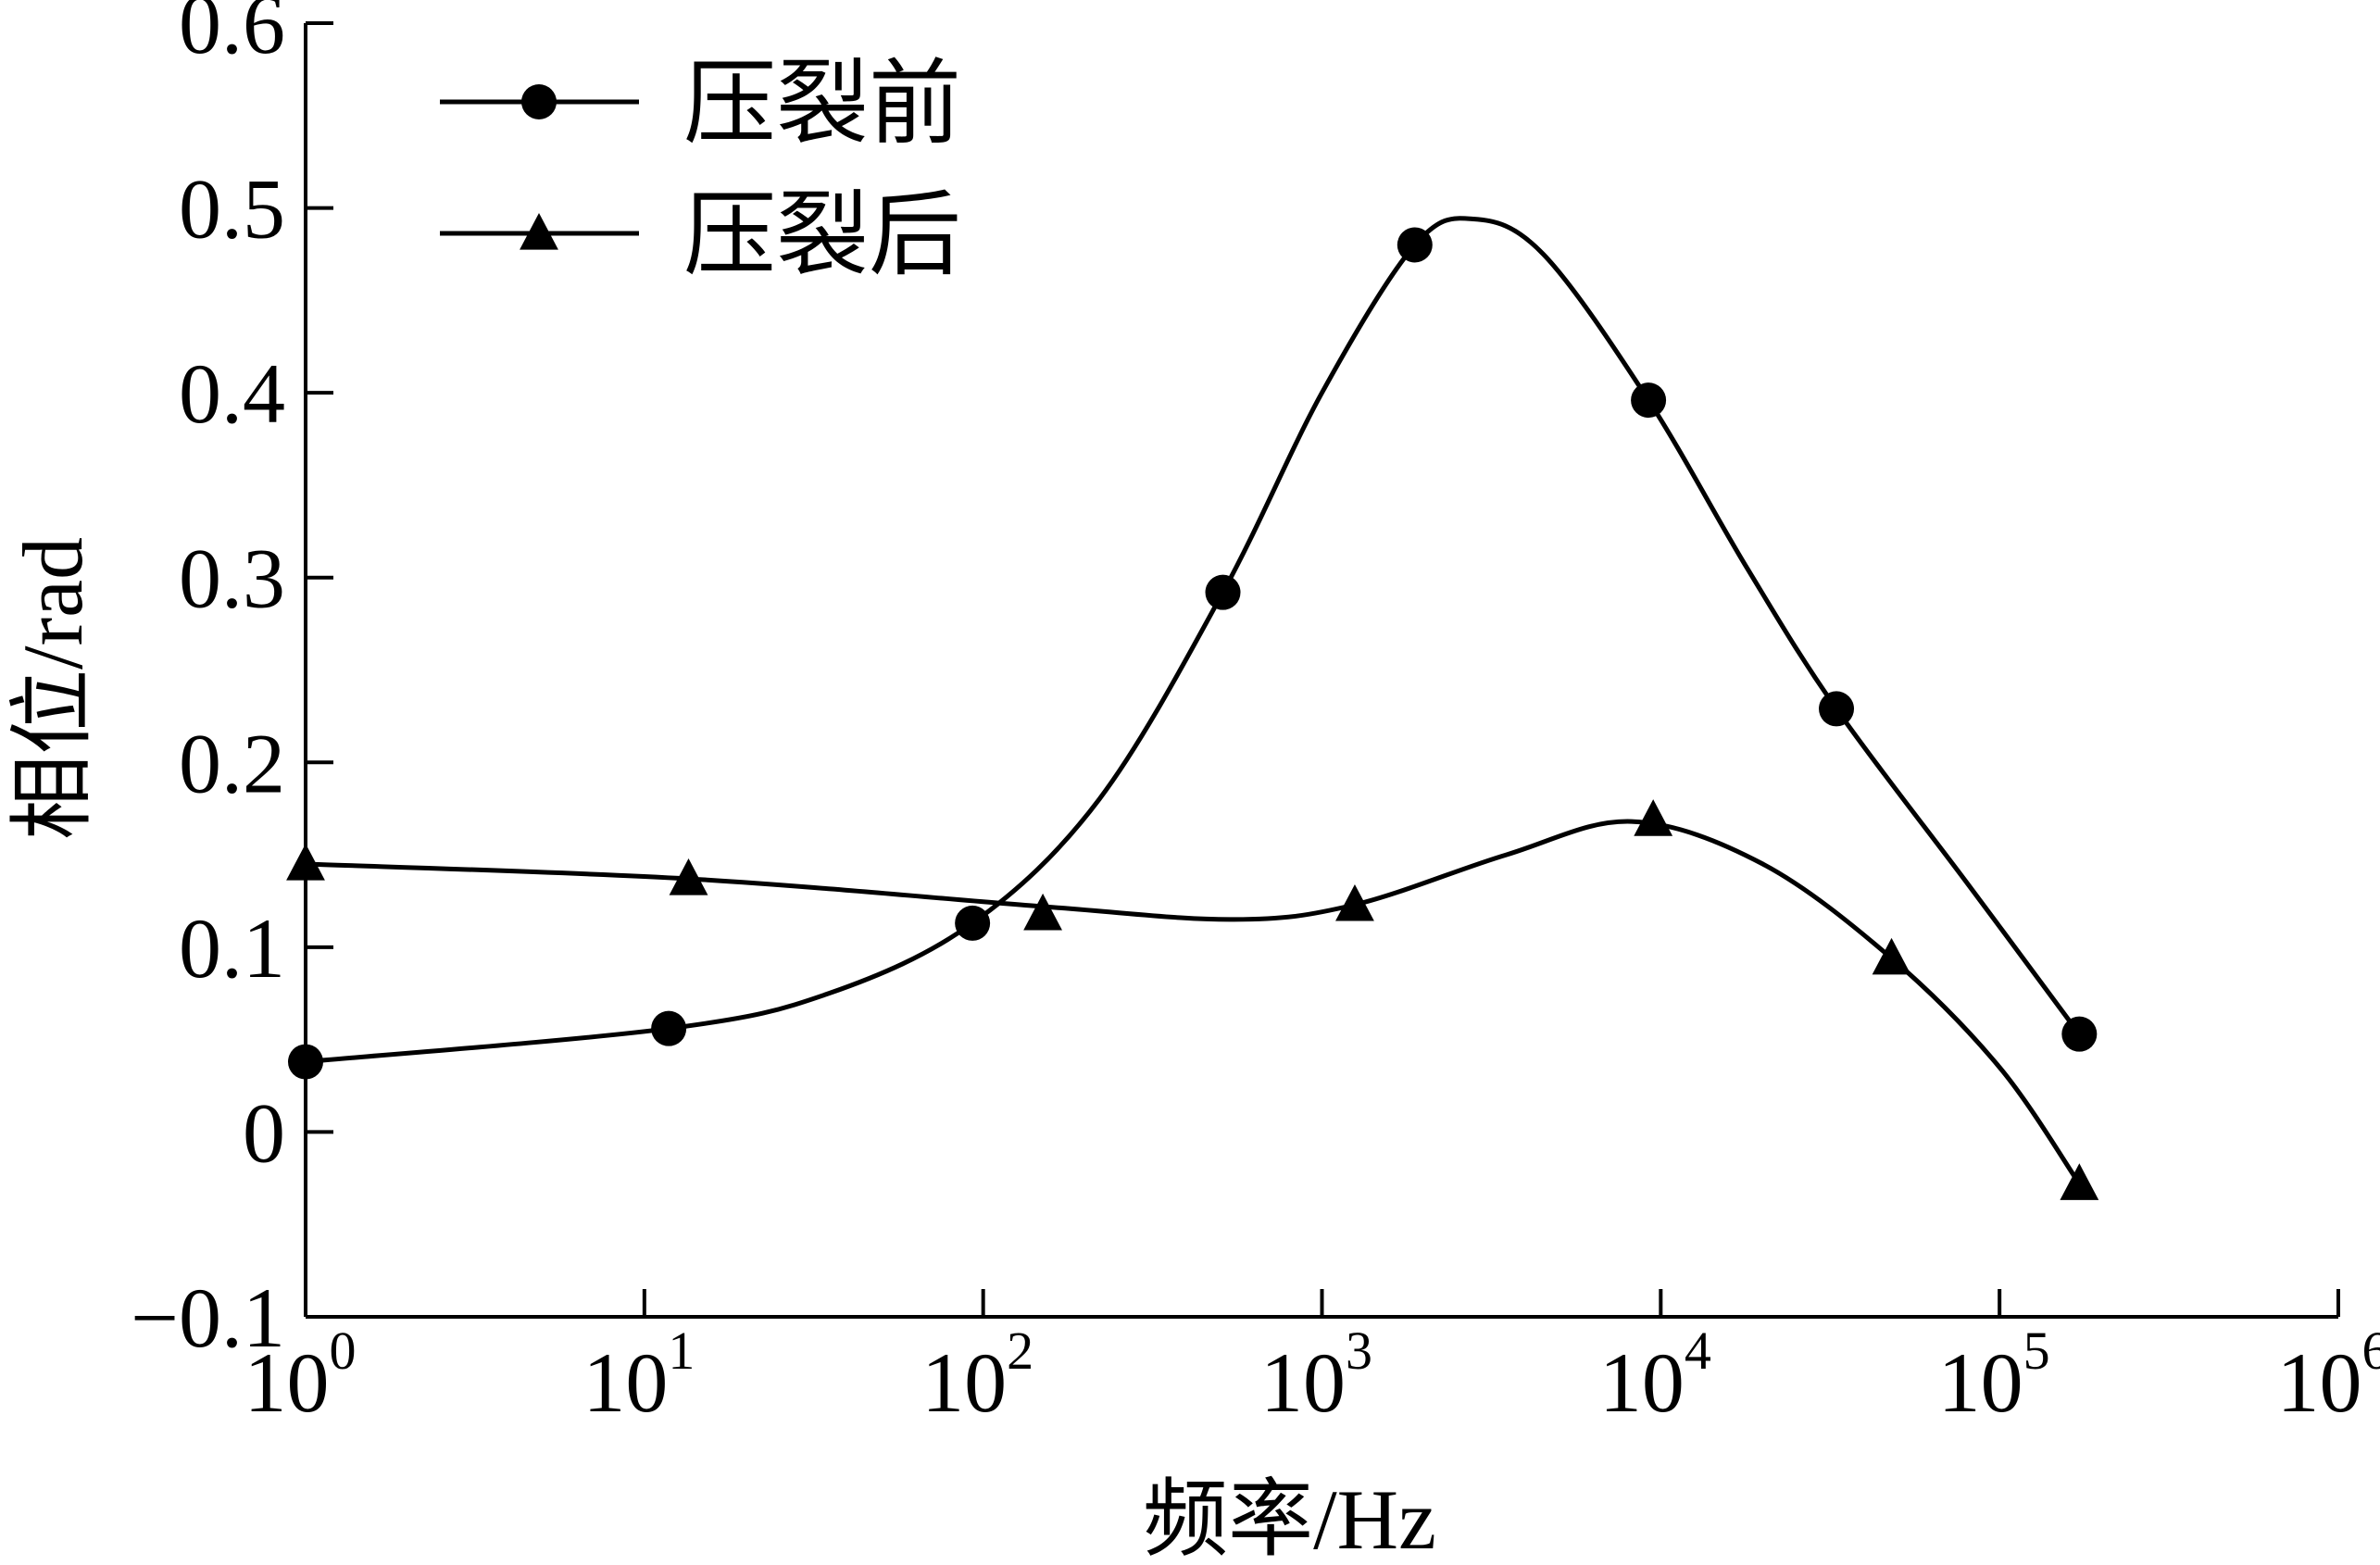  What do you see at coordinates (822, 104) in the screenshot?
I see `legend-label: 压裂前` at bounding box center [822, 104].